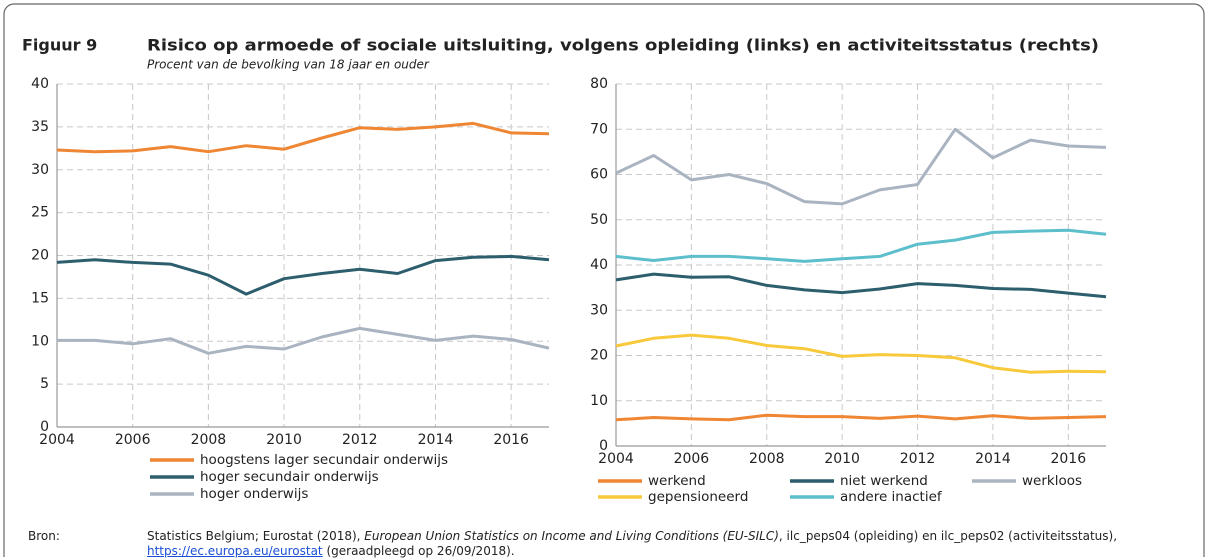  I want to click on y-tick-label: 80, so click(599, 84).